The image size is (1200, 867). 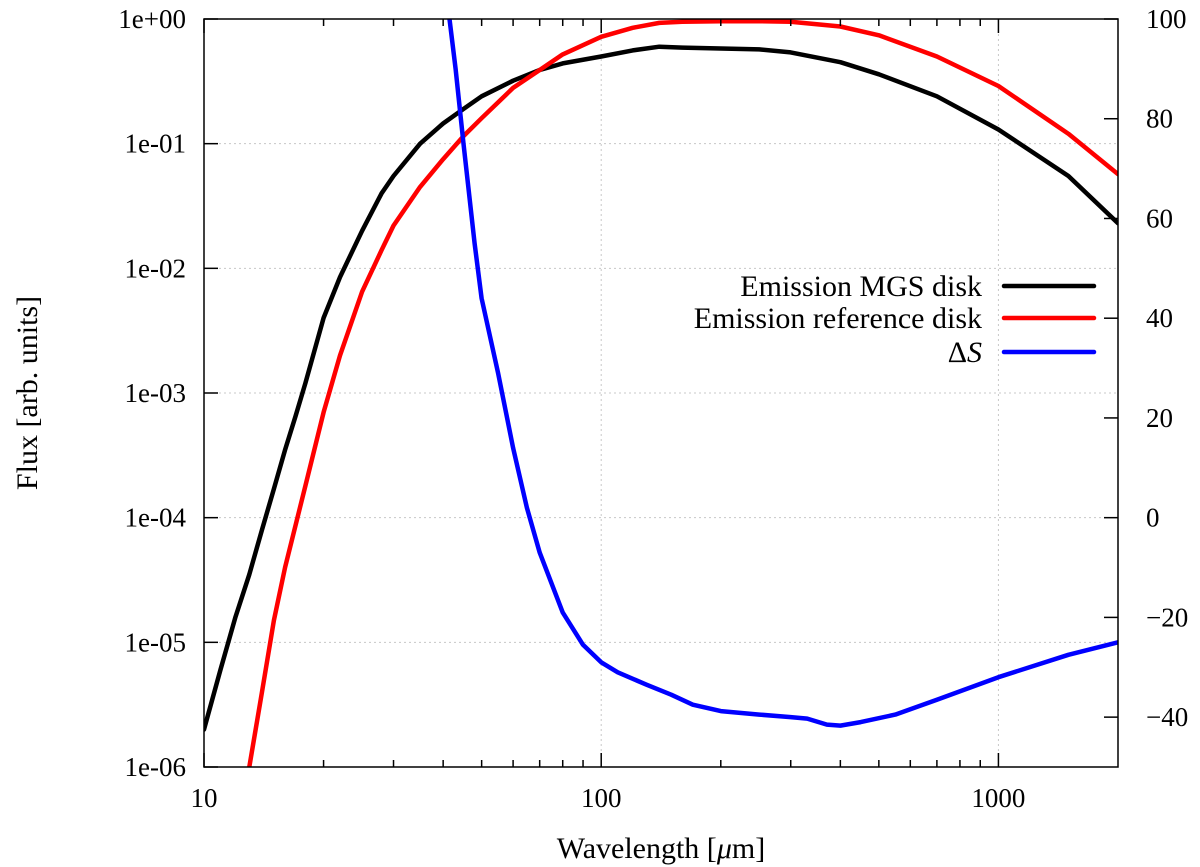 What do you see at coordinates (155, 144) in the screenshot?
I see `y-tick-label: 1e-01` at bounding box center [155, 144].